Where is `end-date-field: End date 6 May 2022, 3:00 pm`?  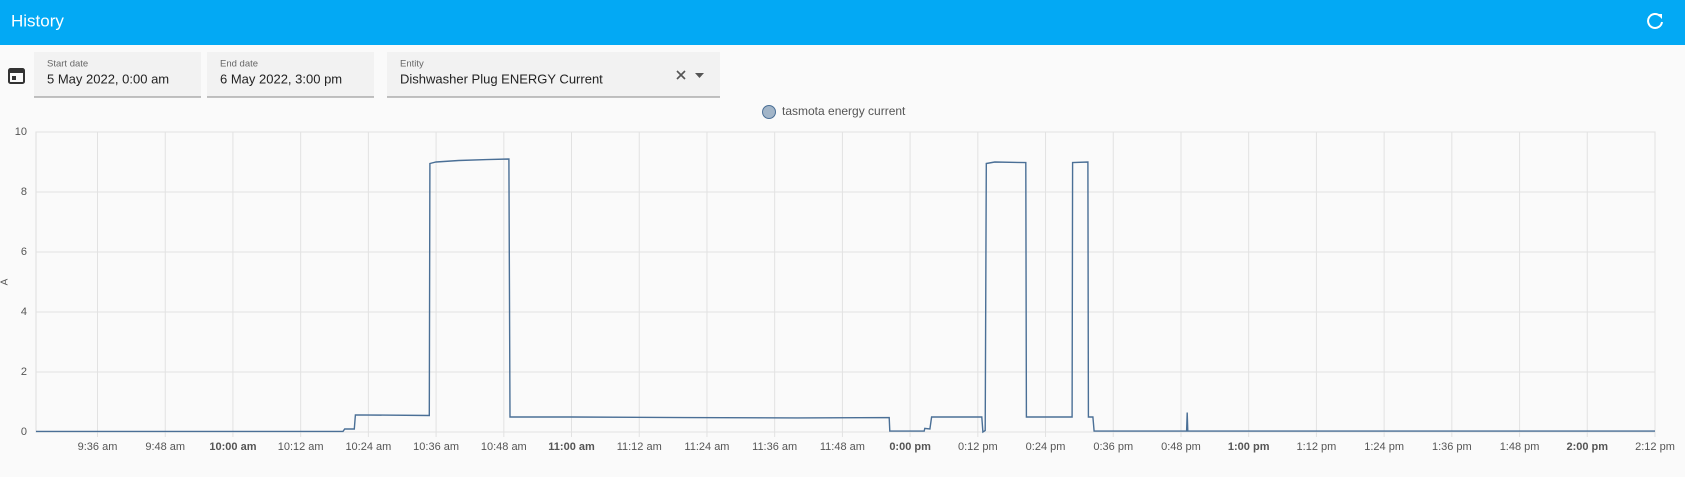 end-date-field: End date 6 May 2022, 3:00 pm is located at coordinates (290, 75).